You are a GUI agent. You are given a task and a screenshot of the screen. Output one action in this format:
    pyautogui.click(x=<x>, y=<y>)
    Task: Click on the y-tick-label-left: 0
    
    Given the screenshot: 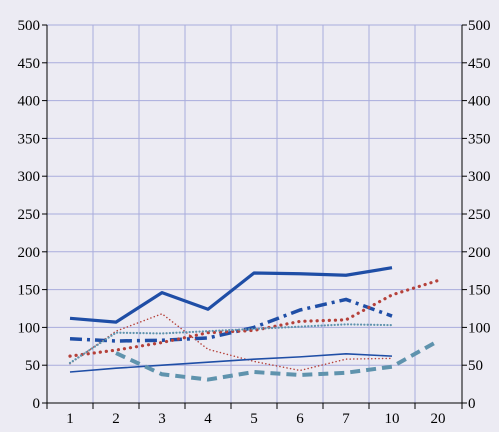 What is the action you would take?
    pyautogui.click(x=37, y=404)
    